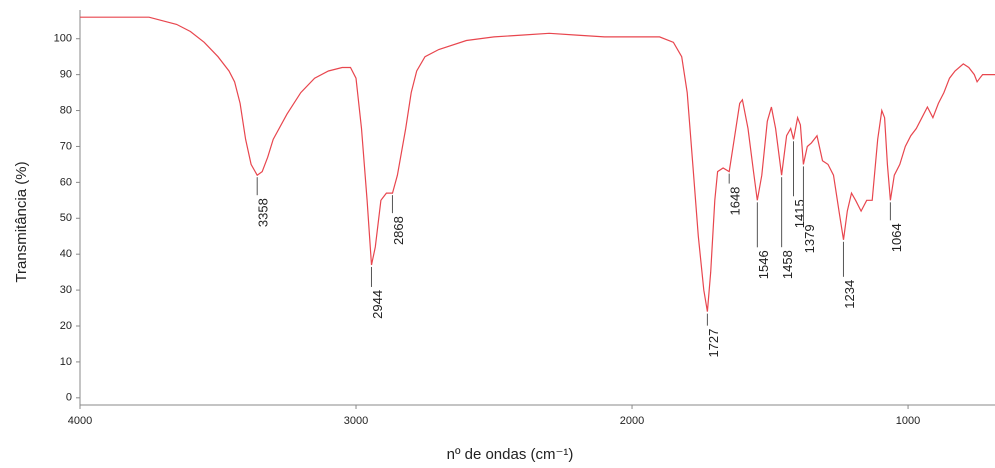 This screenshot has width=995, height=468. I want to click on peak-label: 1546, so click(763, 264).